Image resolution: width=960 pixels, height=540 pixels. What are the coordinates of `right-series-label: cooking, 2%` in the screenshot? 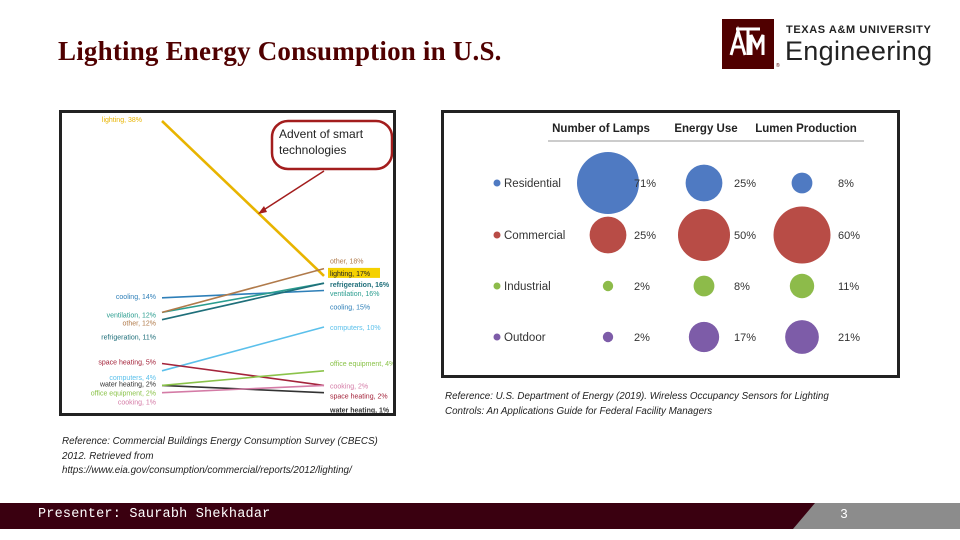 It's located at (349, 386).